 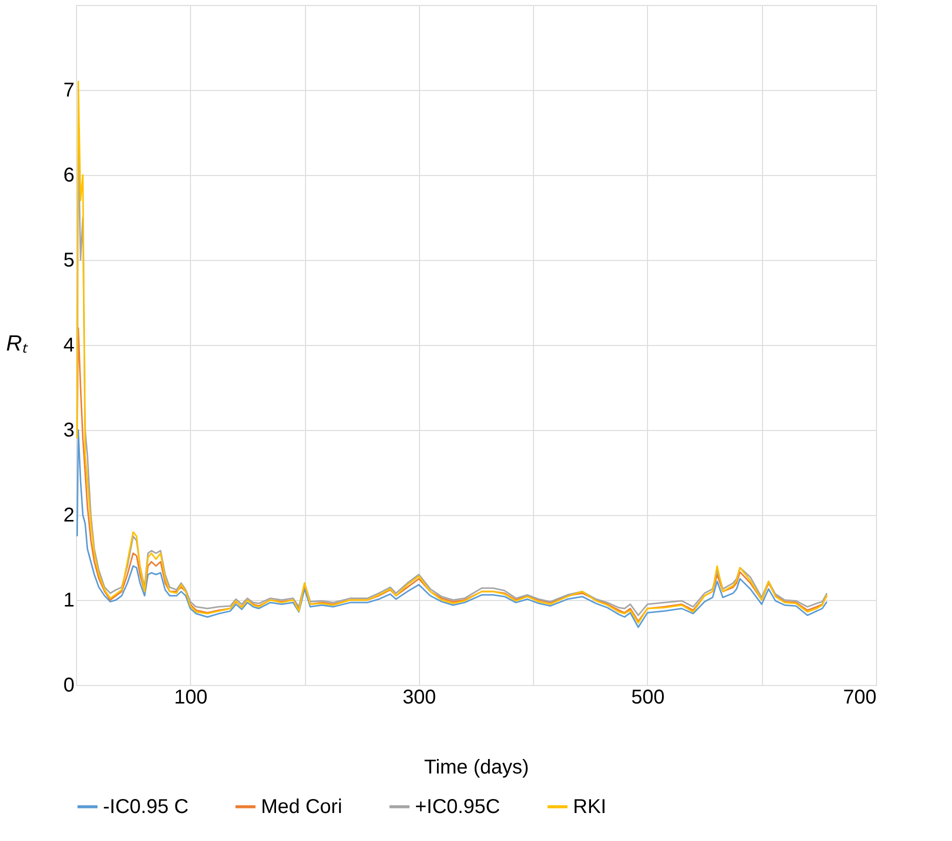 I want to click on x-axis-title: Time (days), so click(x=476, y=767).